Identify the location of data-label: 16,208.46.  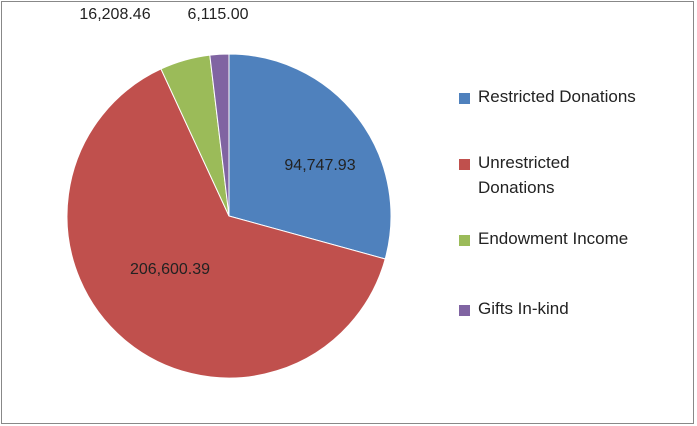
(114, 14).